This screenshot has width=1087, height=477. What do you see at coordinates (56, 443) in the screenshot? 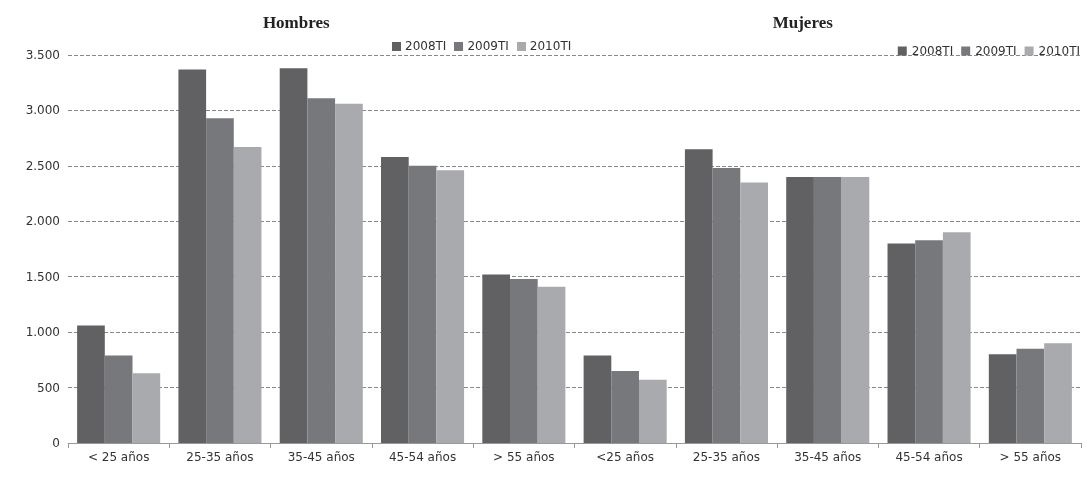
I see `y-tick-label: 0` at bounding box center [56, 443].